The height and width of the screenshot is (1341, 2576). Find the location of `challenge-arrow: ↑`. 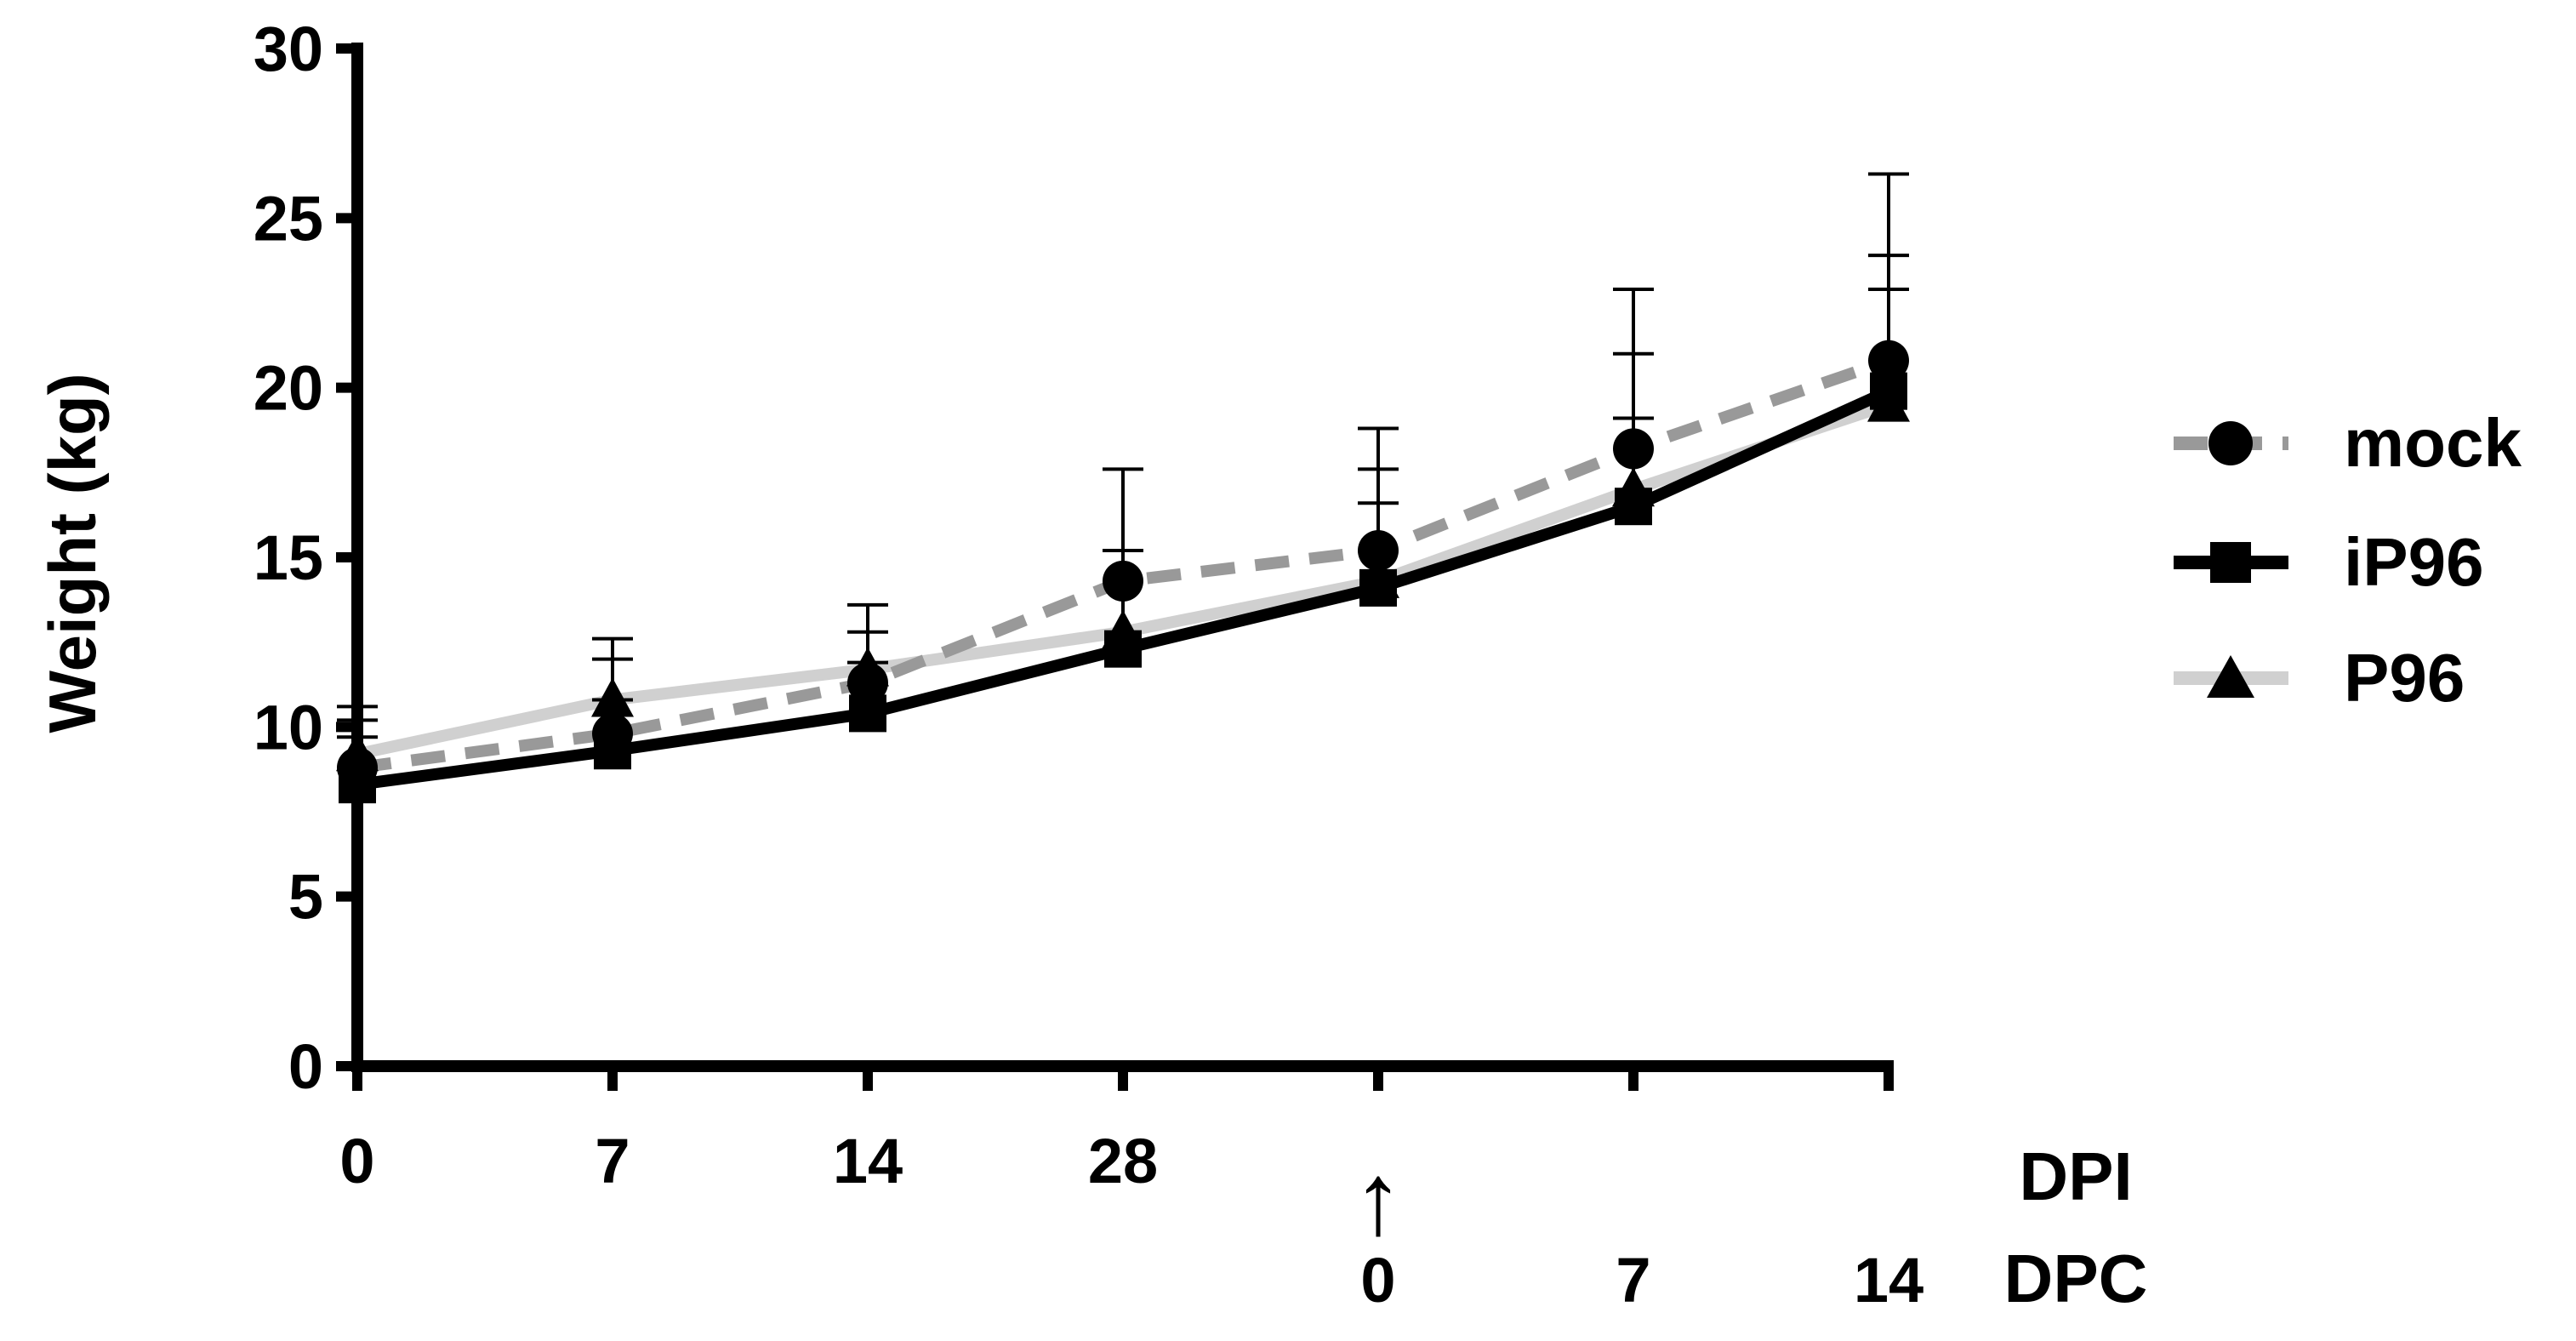

challenge-arrow: ↑ is located at coordinates (1379, 1199).